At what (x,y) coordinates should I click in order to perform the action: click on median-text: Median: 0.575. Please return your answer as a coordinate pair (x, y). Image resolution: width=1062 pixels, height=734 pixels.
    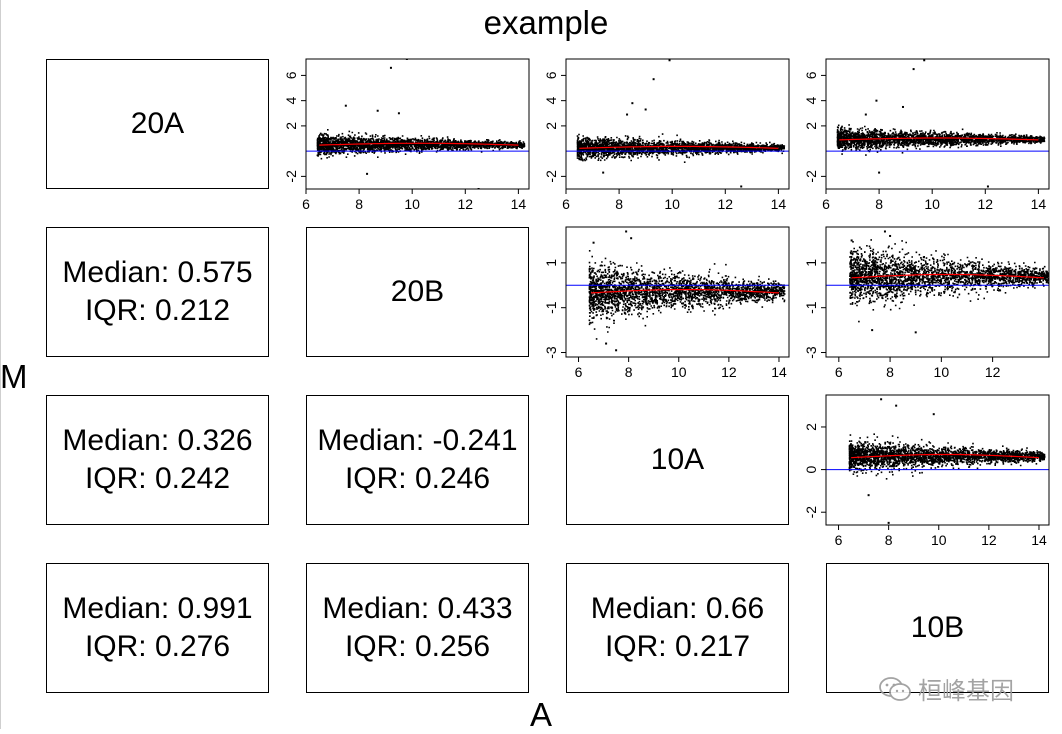
    Looking at the image, I should click on (157, 273).